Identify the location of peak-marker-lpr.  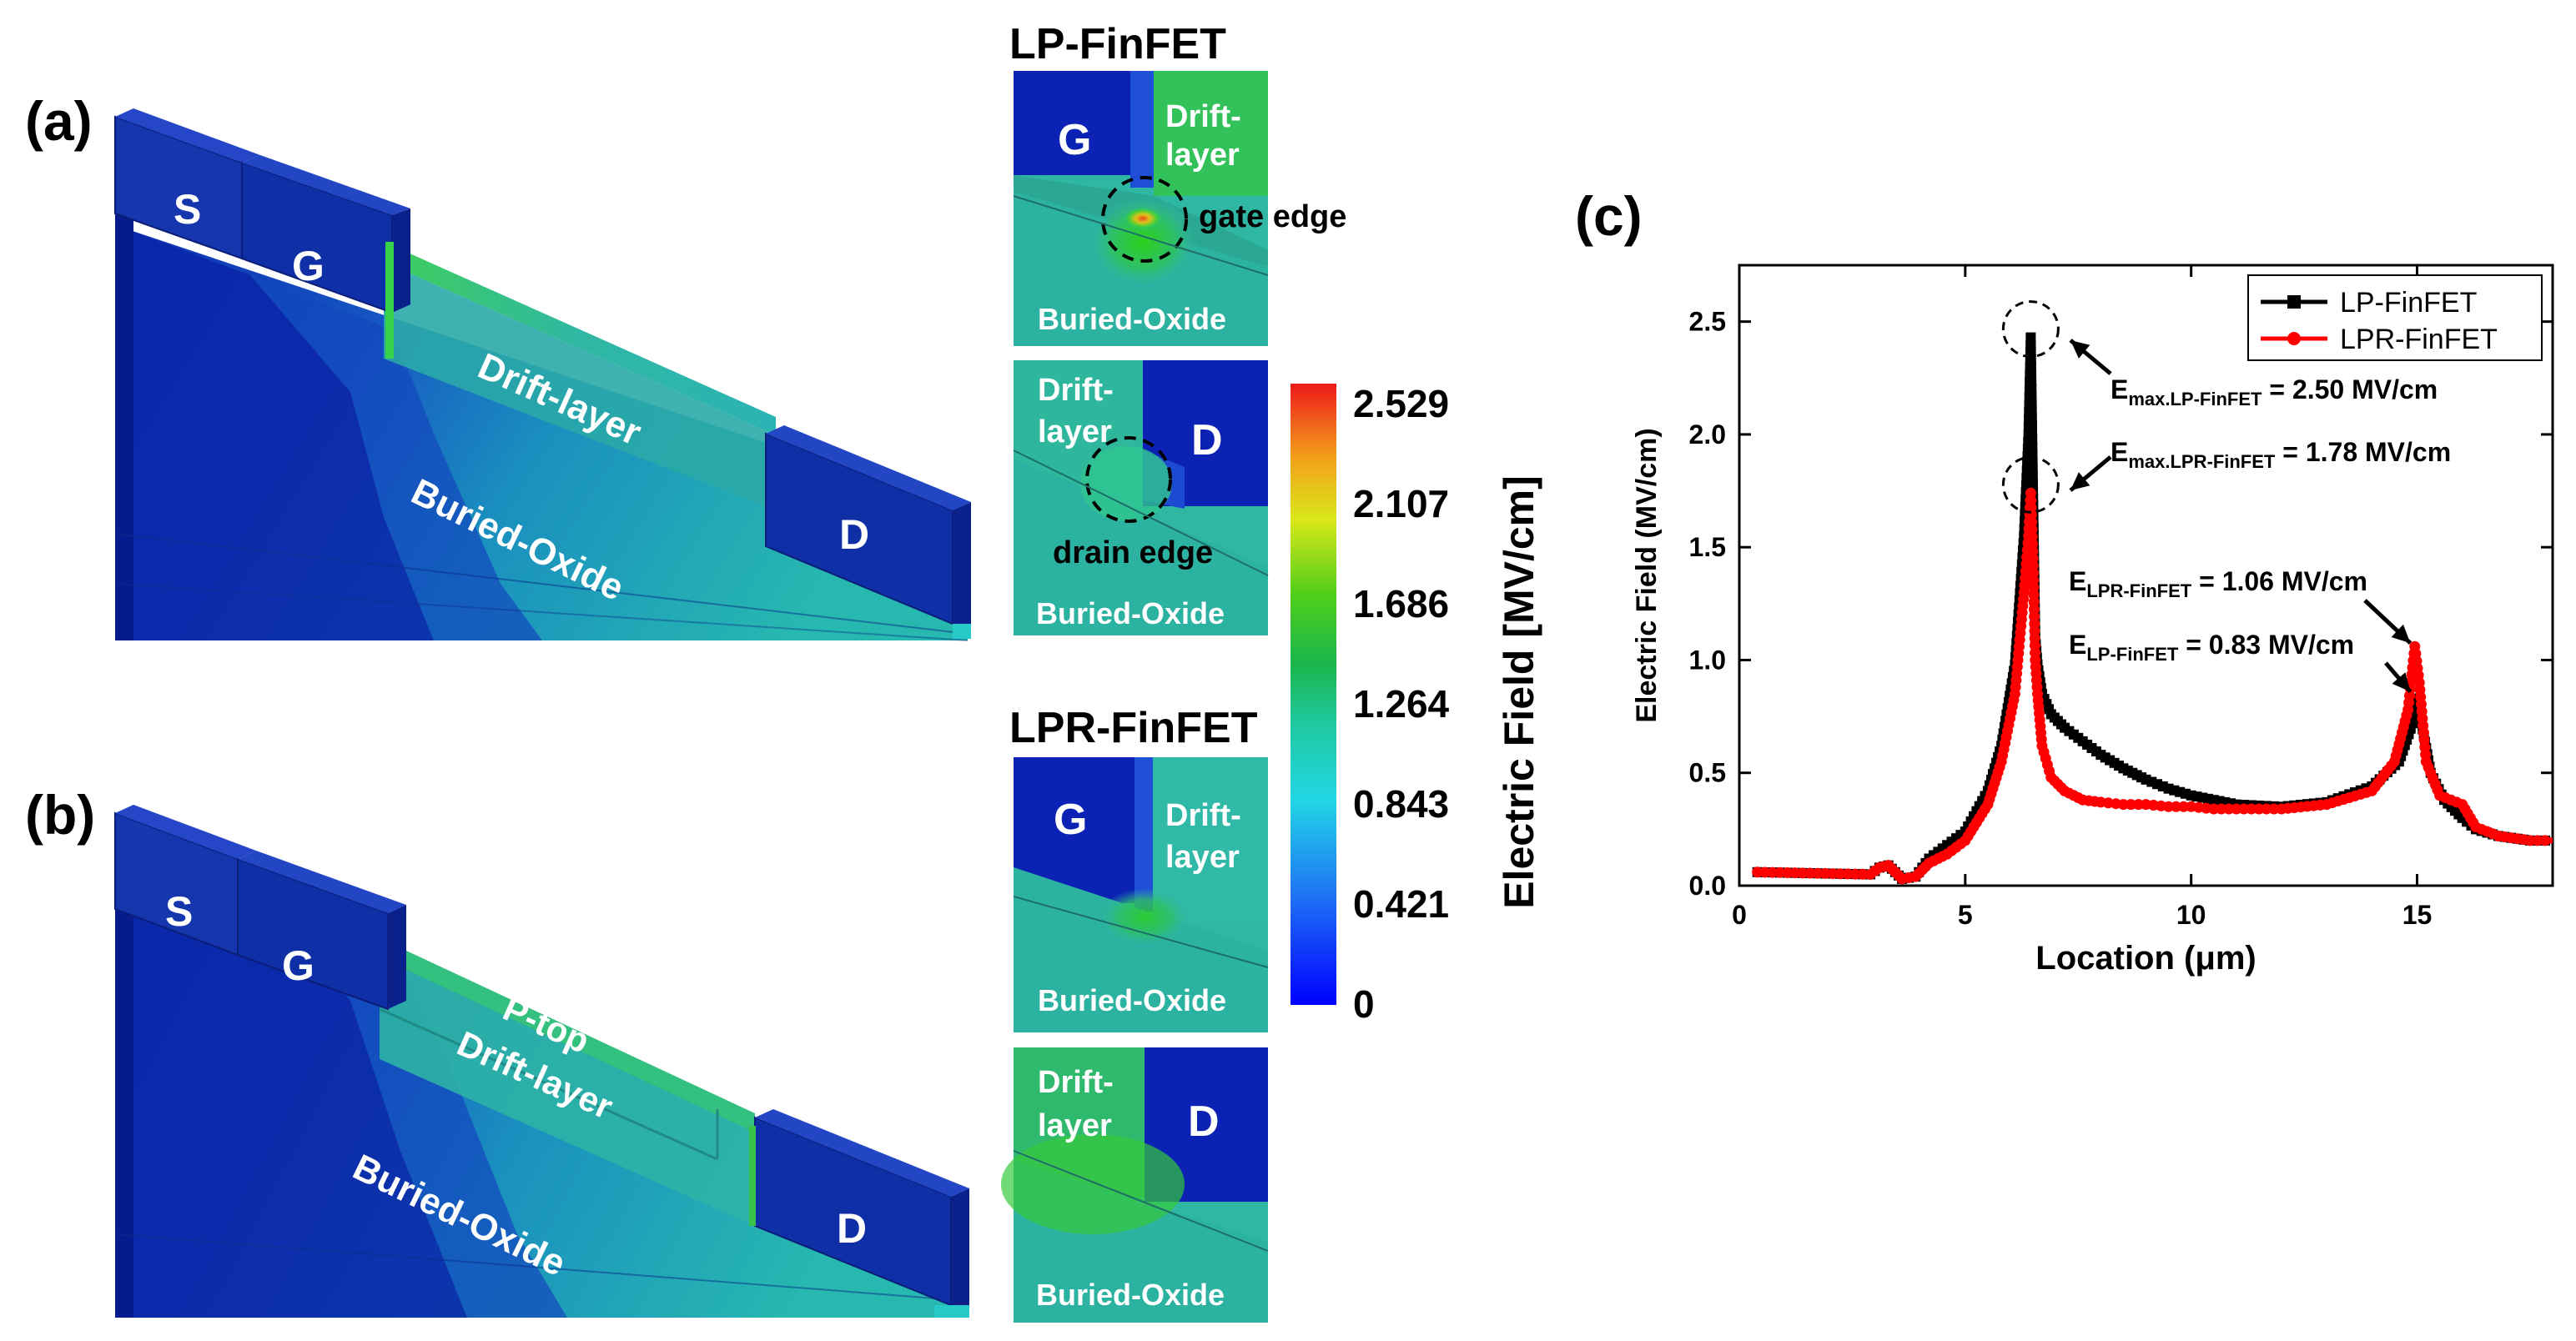
(2030, 484).